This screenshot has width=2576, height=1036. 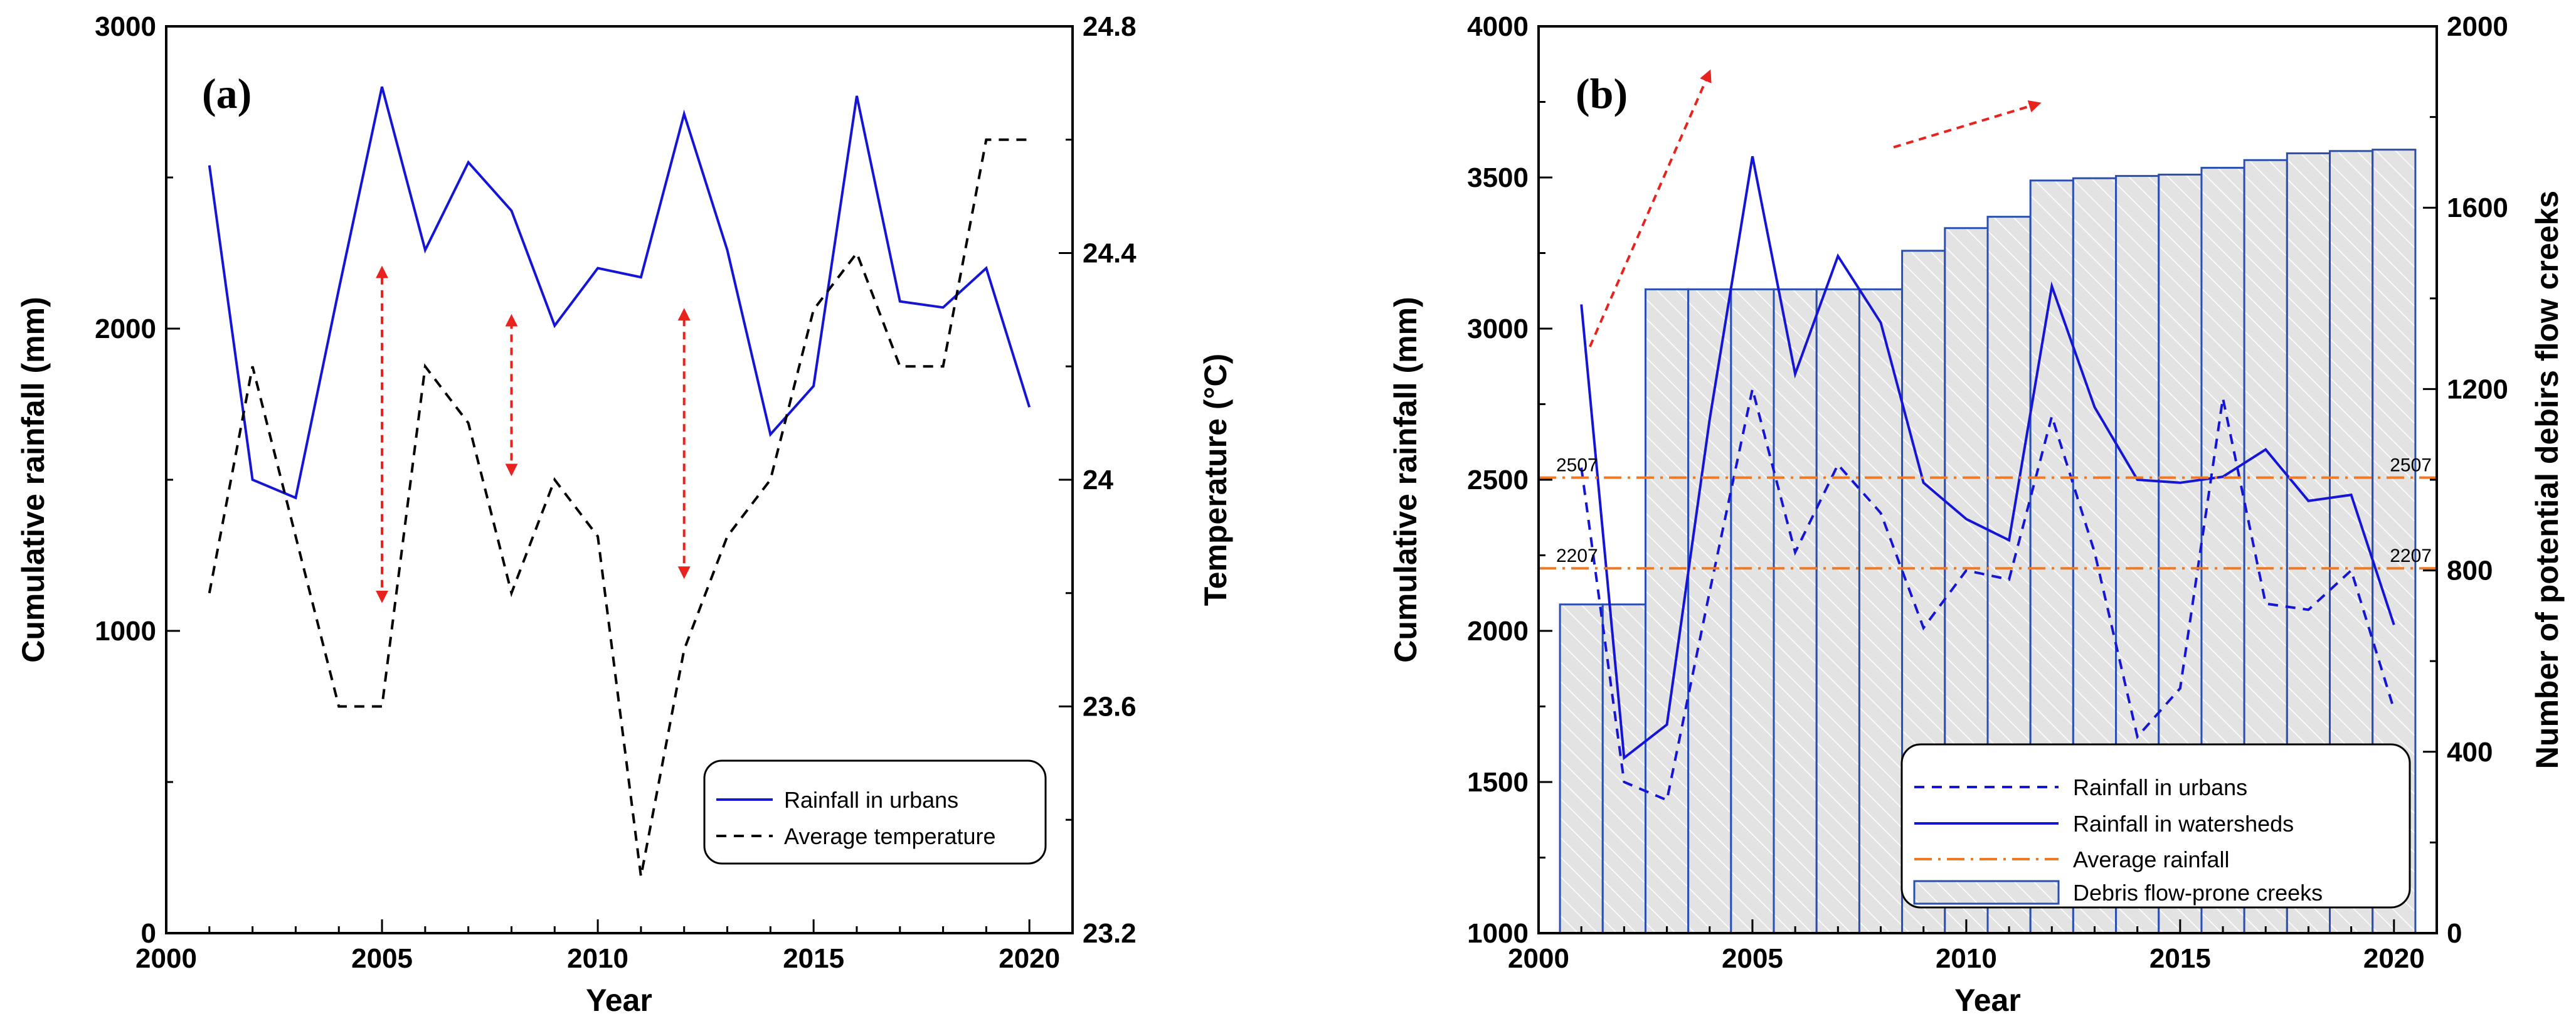 I want to click on panel-b-right-y-tick-label-800: 800, so click(x=2470, y=571).